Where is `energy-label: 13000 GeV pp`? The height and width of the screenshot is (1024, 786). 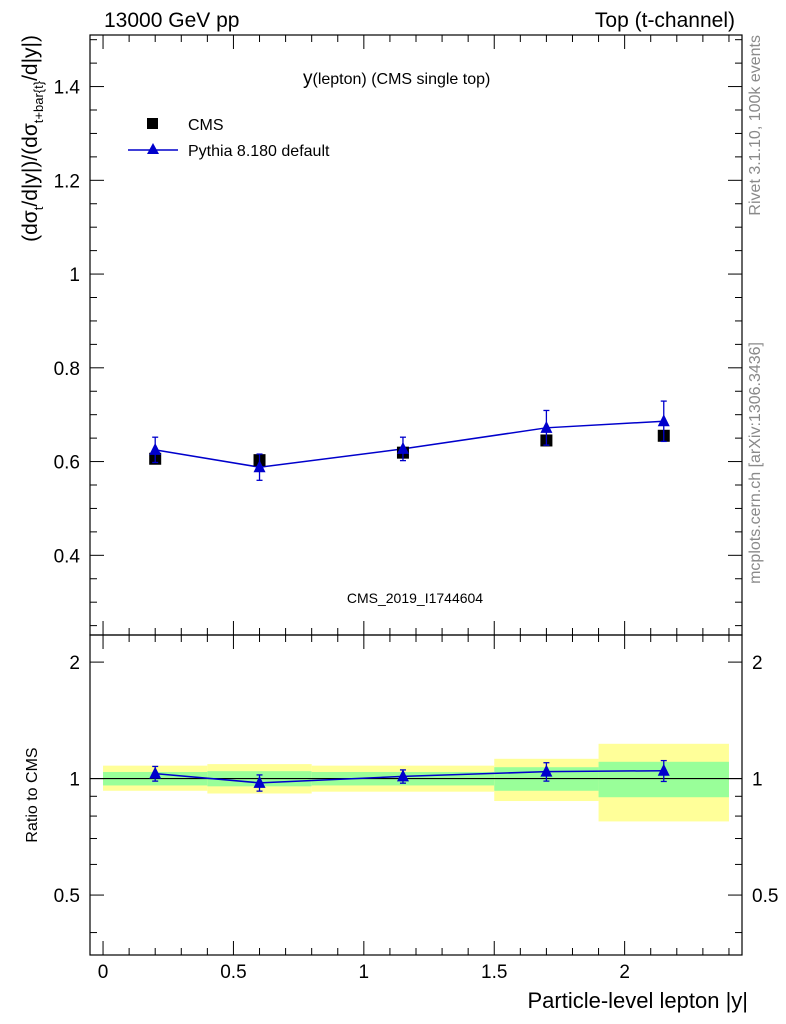 energy-label: 13000 GeV pp is located at coordinates (171, 20).